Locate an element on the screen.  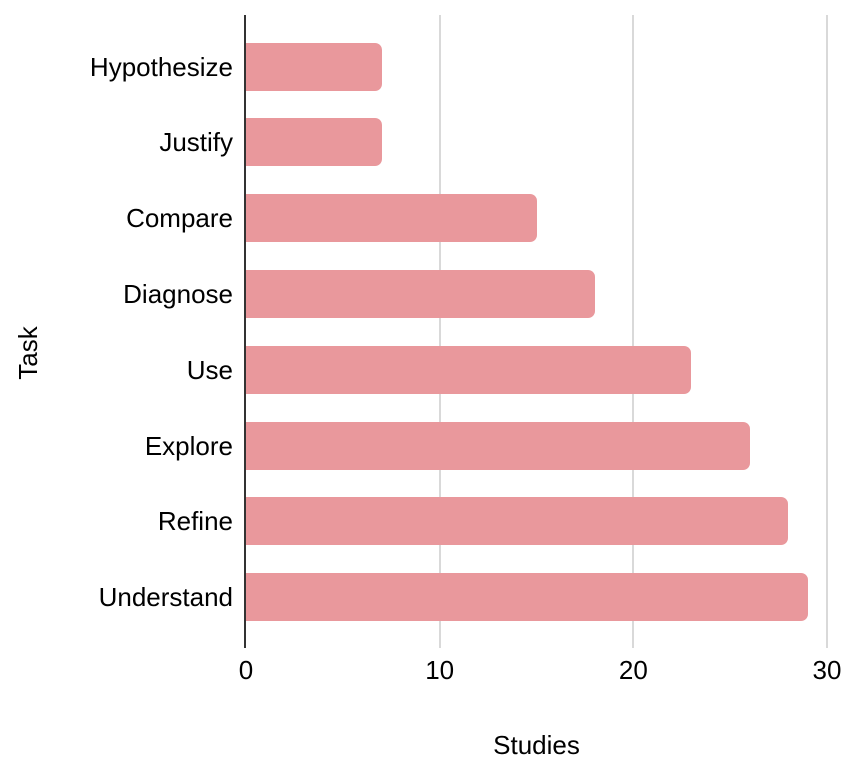
bar-explore is located at coordinates (498, 445).